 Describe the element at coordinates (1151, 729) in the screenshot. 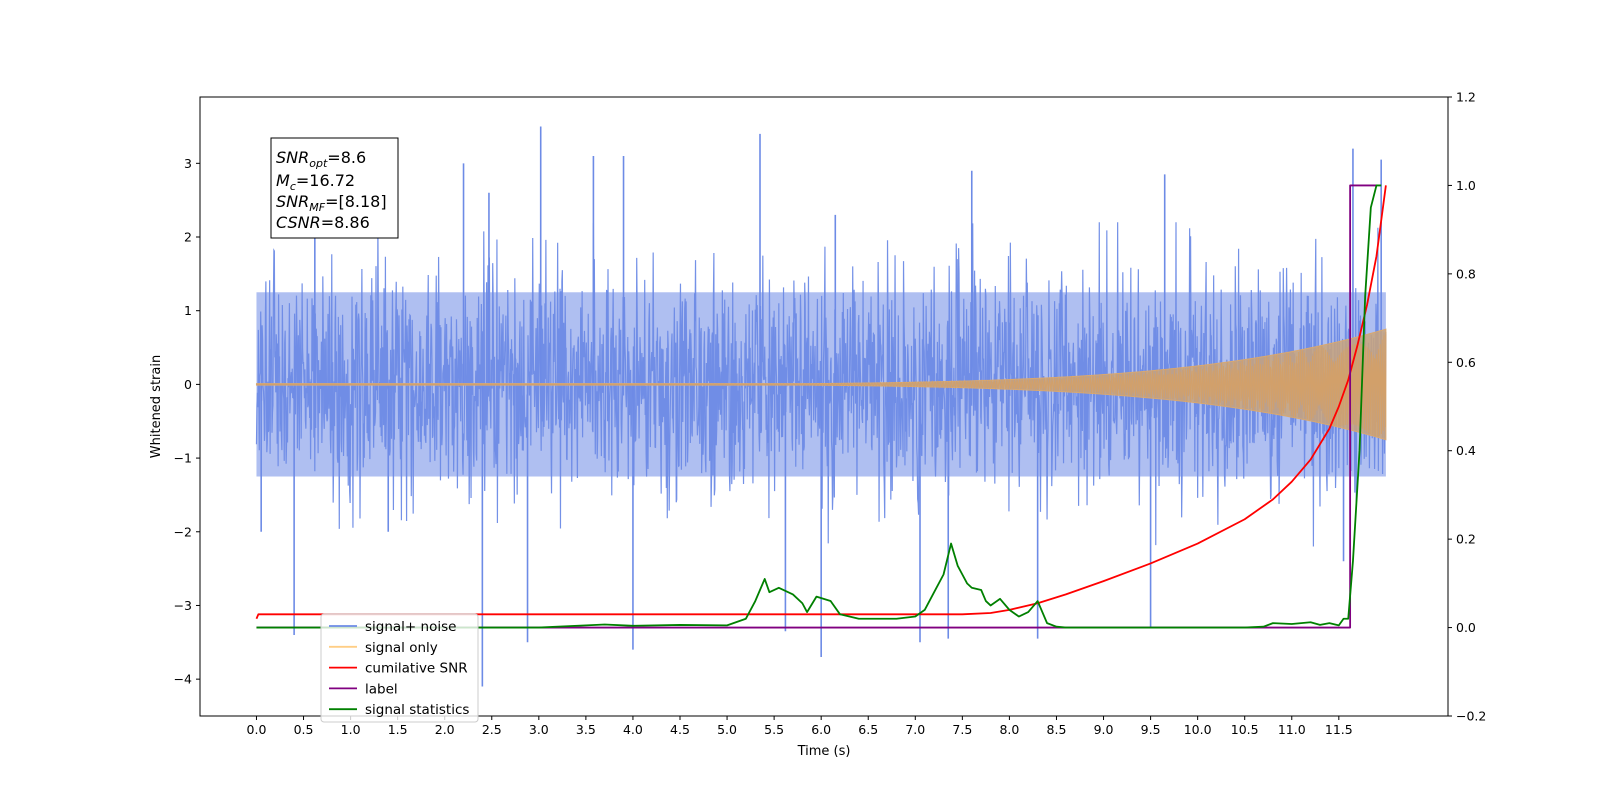

I see `x-tick-label: 9.5` at that location.